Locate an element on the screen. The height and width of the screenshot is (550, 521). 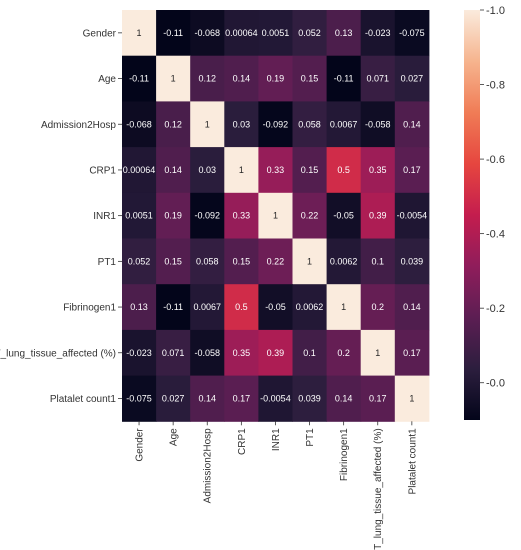
column-tick-label: INR1 is located at coordinates (276, 439).